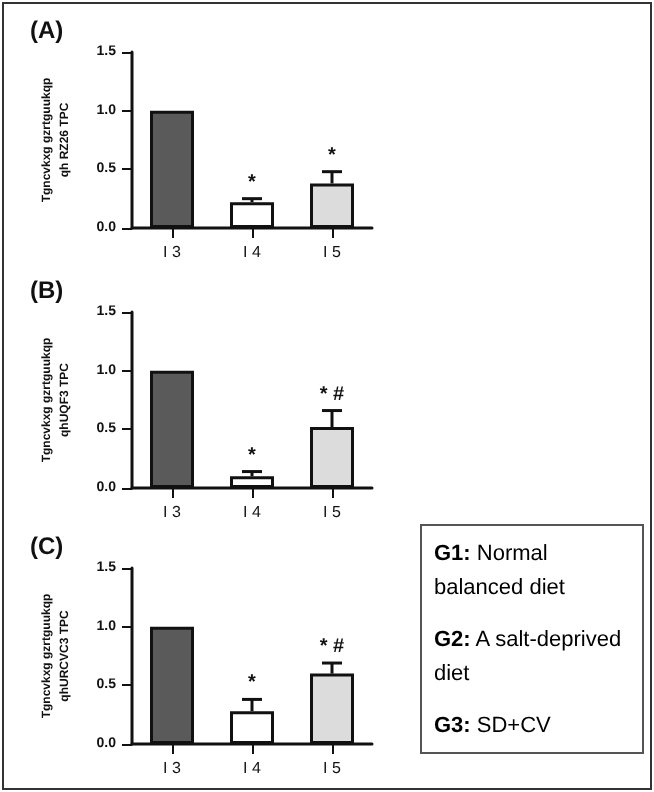 The width and height of the screenshot is (654, 792). I want to click on text: G1: Normal balanced diet, so click(500, 572).